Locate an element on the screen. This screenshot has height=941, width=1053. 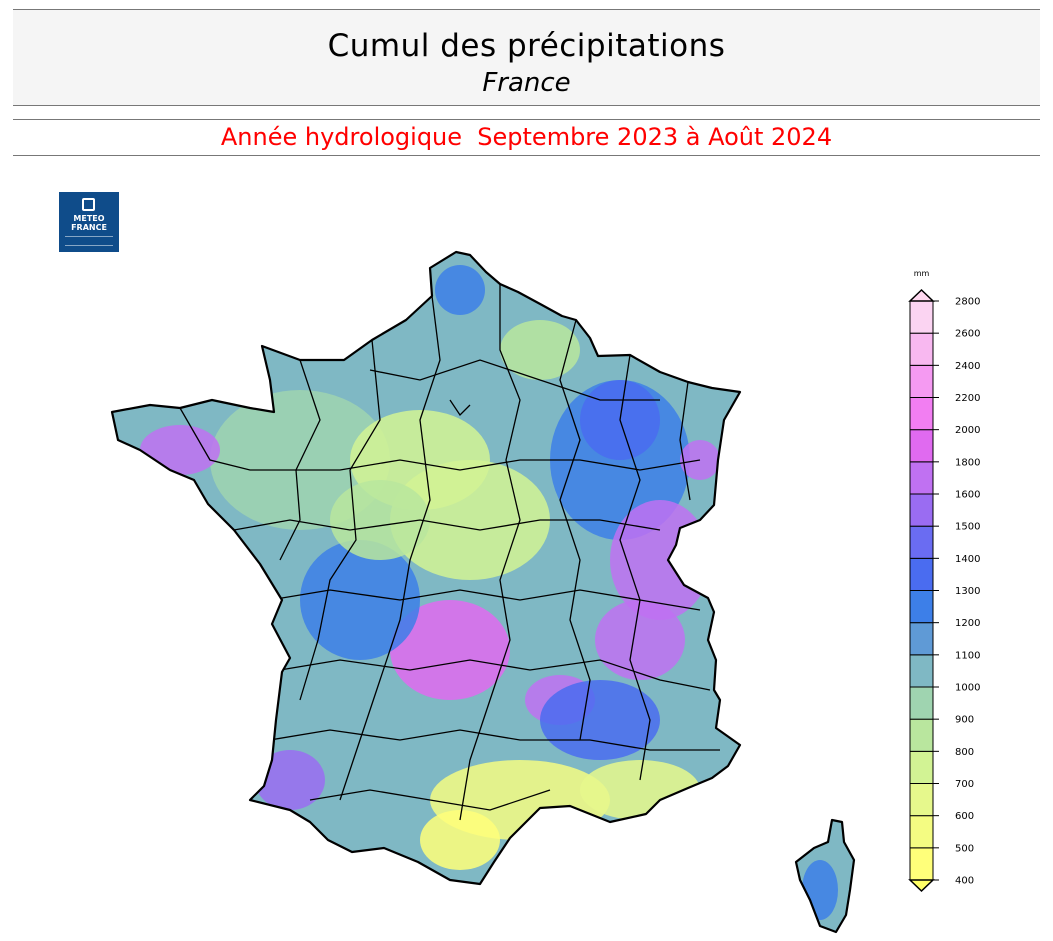
legend-tick-label: 2000 is located at coordinates (967, 430).